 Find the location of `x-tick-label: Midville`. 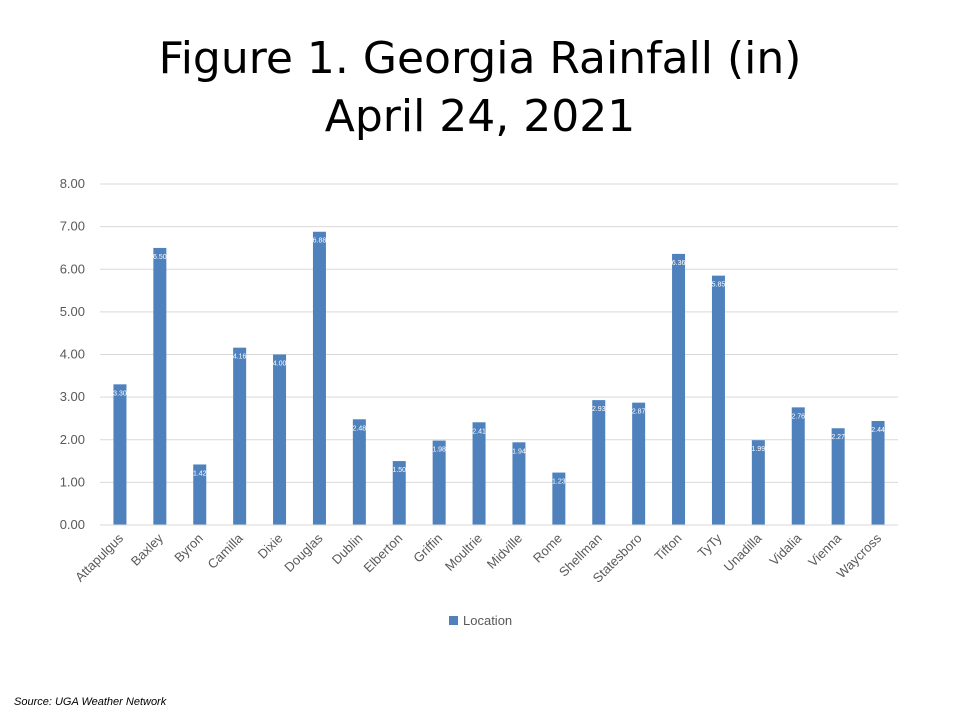

x-tick-label: Midville is located at coordinates (504, 551).